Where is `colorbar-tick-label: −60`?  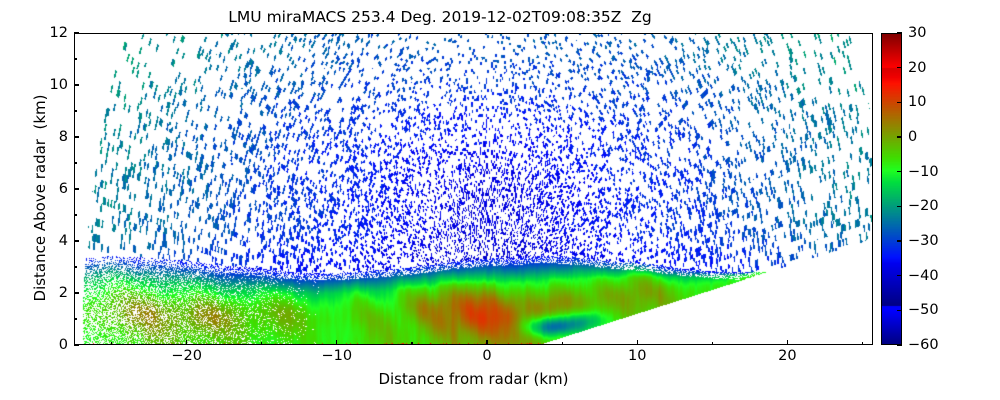
colorbar-tick-label: −60 is located at coordinates (923, 345).